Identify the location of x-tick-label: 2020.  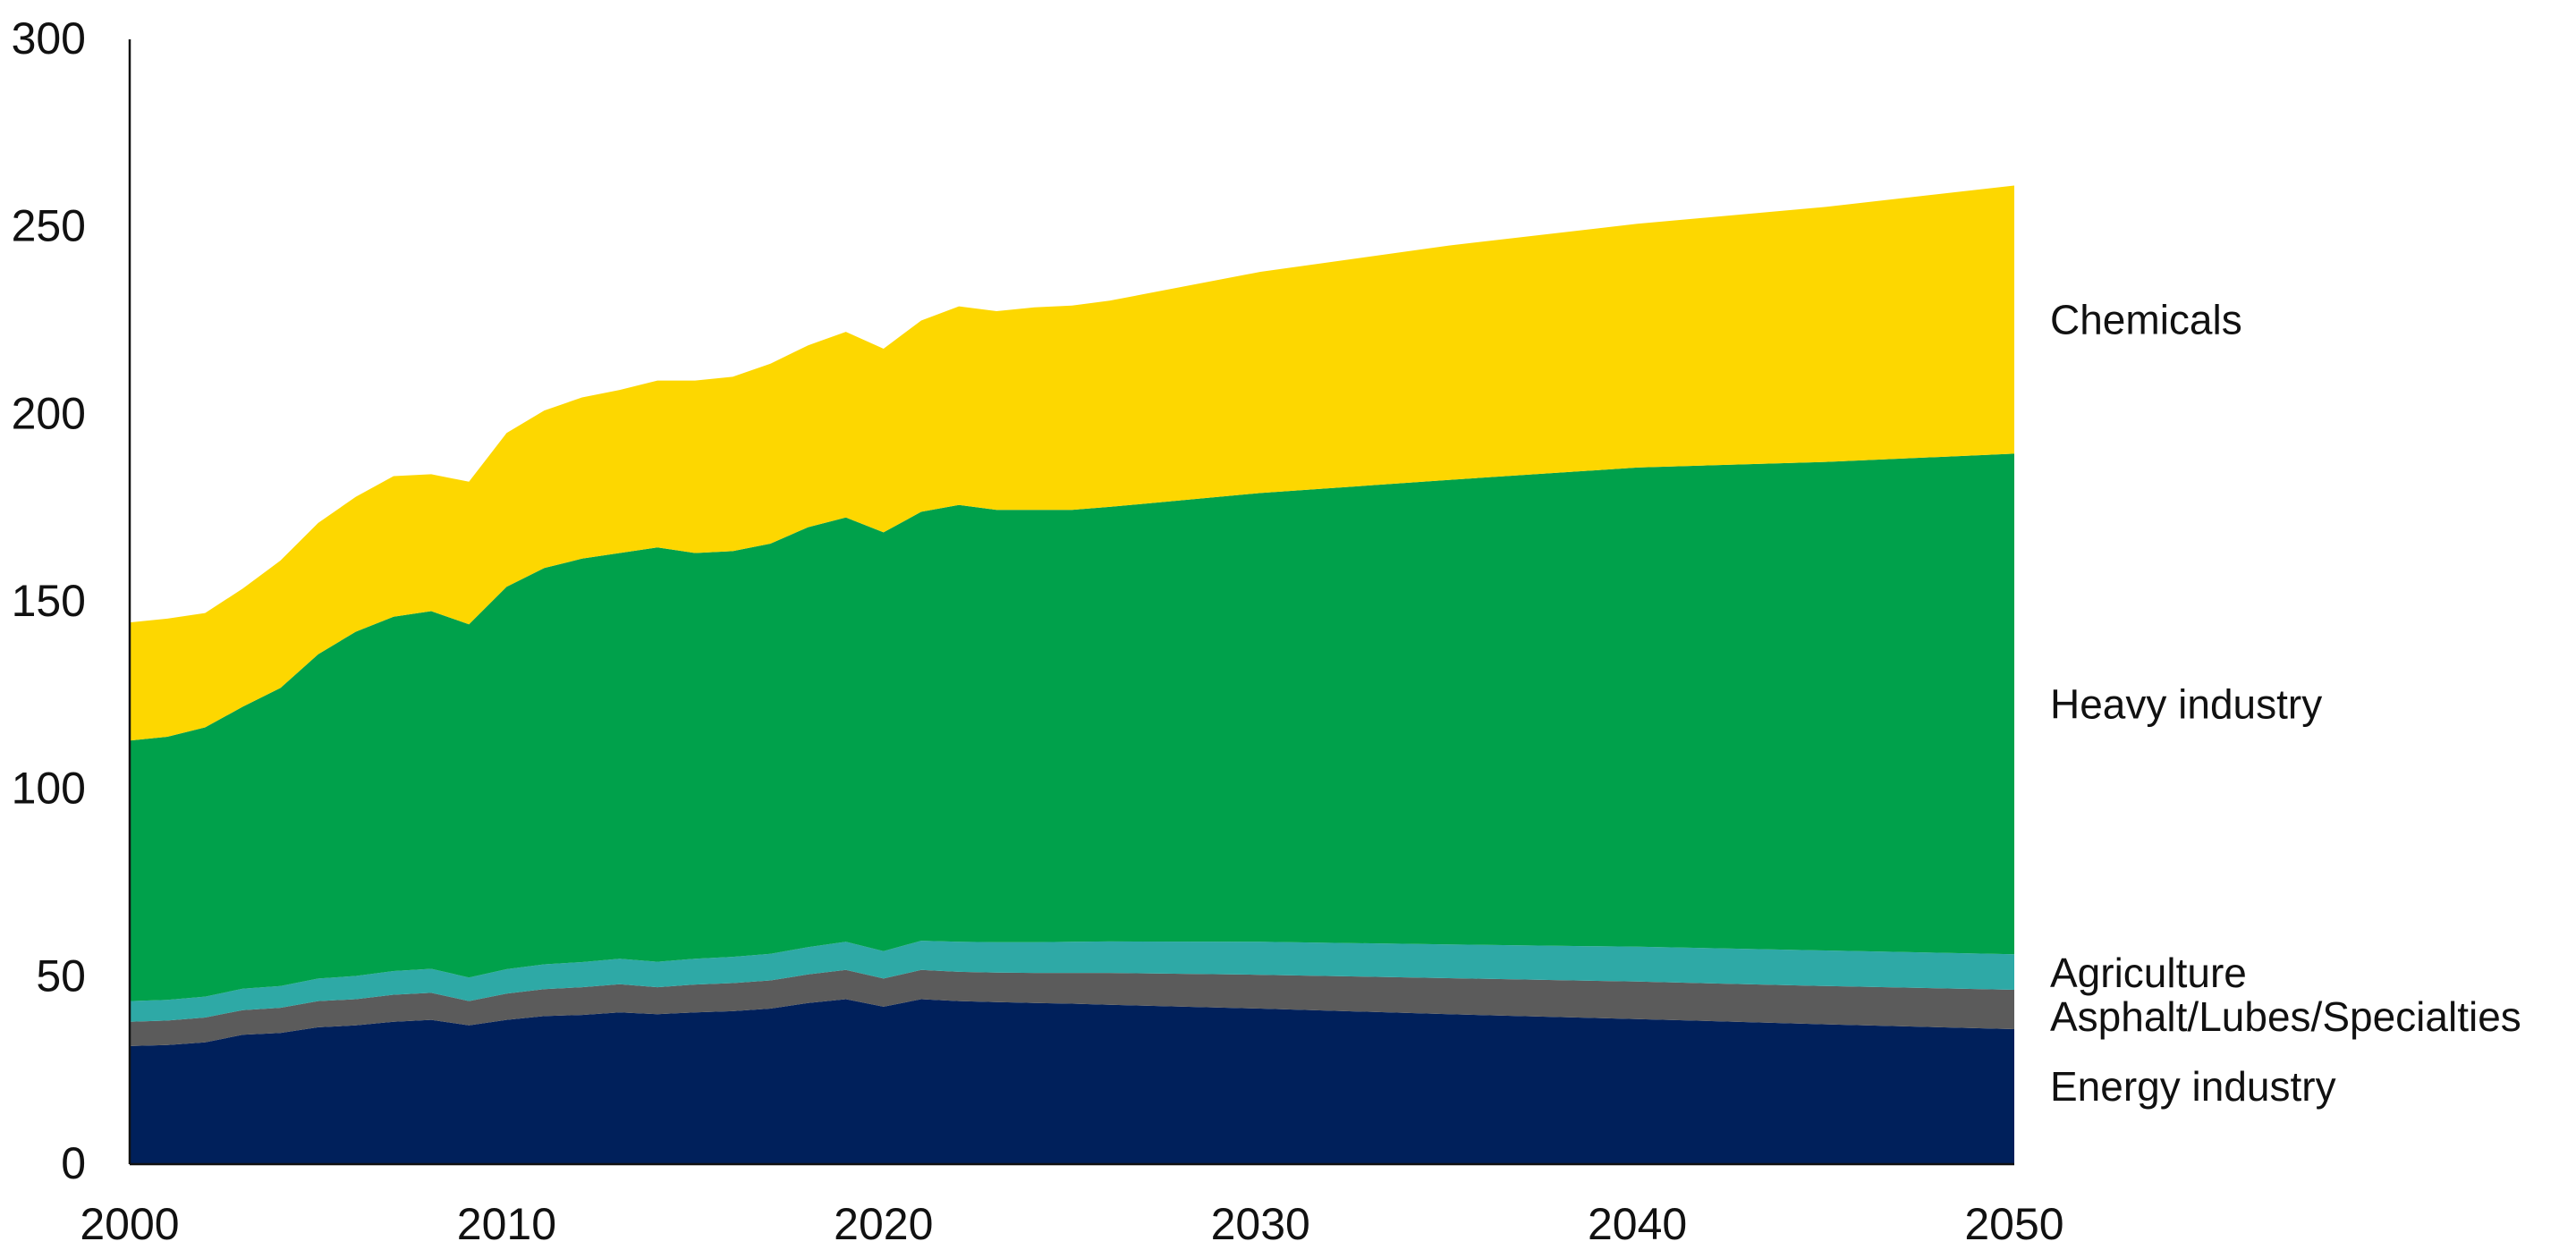
(883, 1224).